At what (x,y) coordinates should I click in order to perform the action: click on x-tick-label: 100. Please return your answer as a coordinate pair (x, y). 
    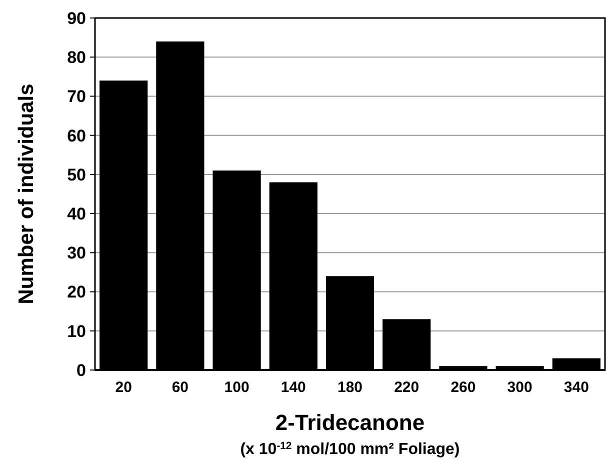
    Looking at the image, I should click on (237, 387).